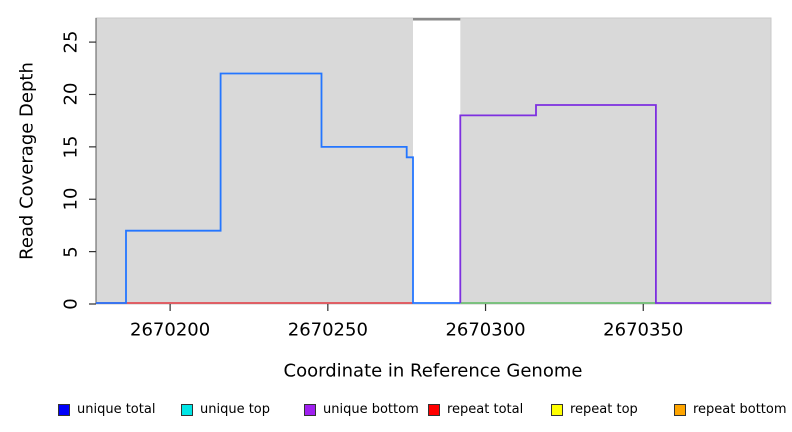 This screenshot has width=792, height=432. What do you see at coordinates (557, 410) in the screenshot?
I see `legend-swatch-repeat-top` at bounding box center [557, 410].